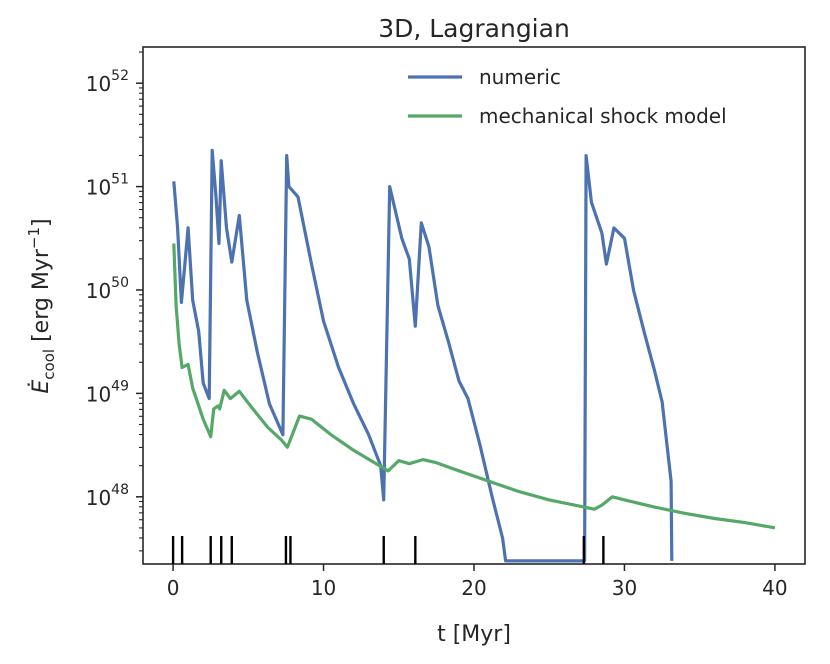 Image resolution: width=830 pixels, height=664 pixels. I want to click on y-axis-label-unit: [erg Myr, so click(41, 298).